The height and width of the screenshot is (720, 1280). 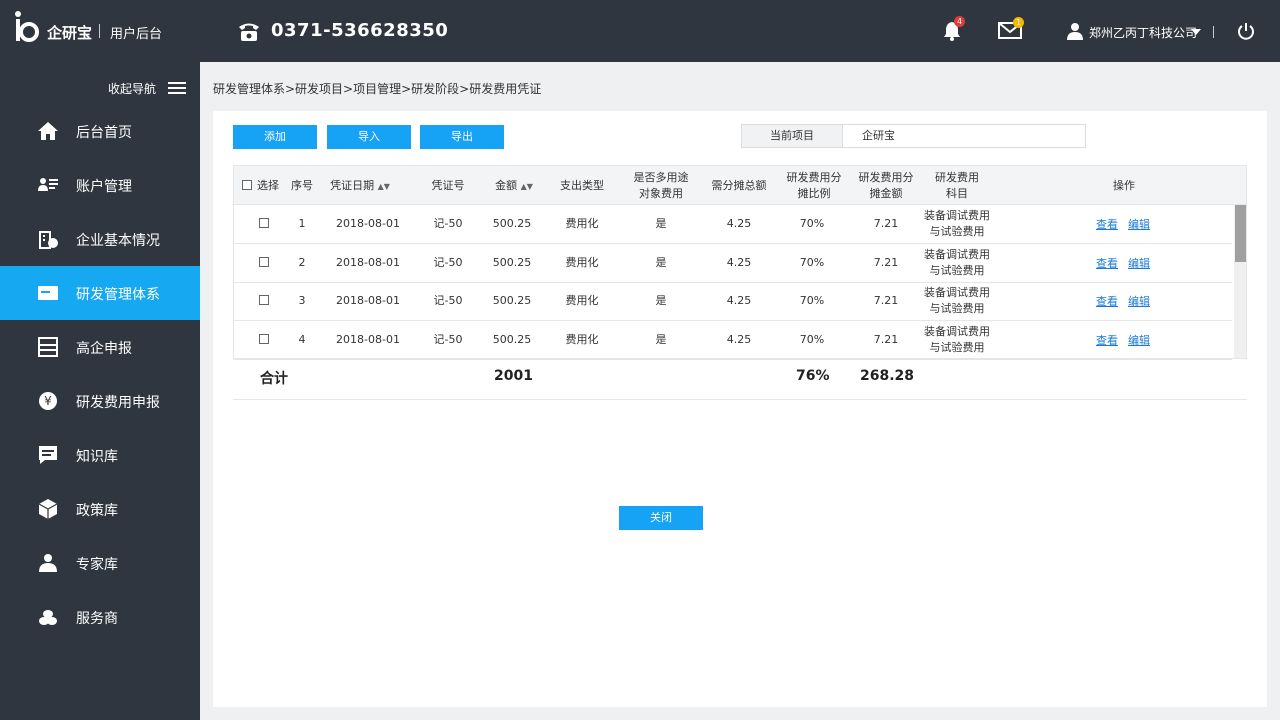 I want to click on header-alloc: 研发费用分 摊金额, so click(x=886, y=186).